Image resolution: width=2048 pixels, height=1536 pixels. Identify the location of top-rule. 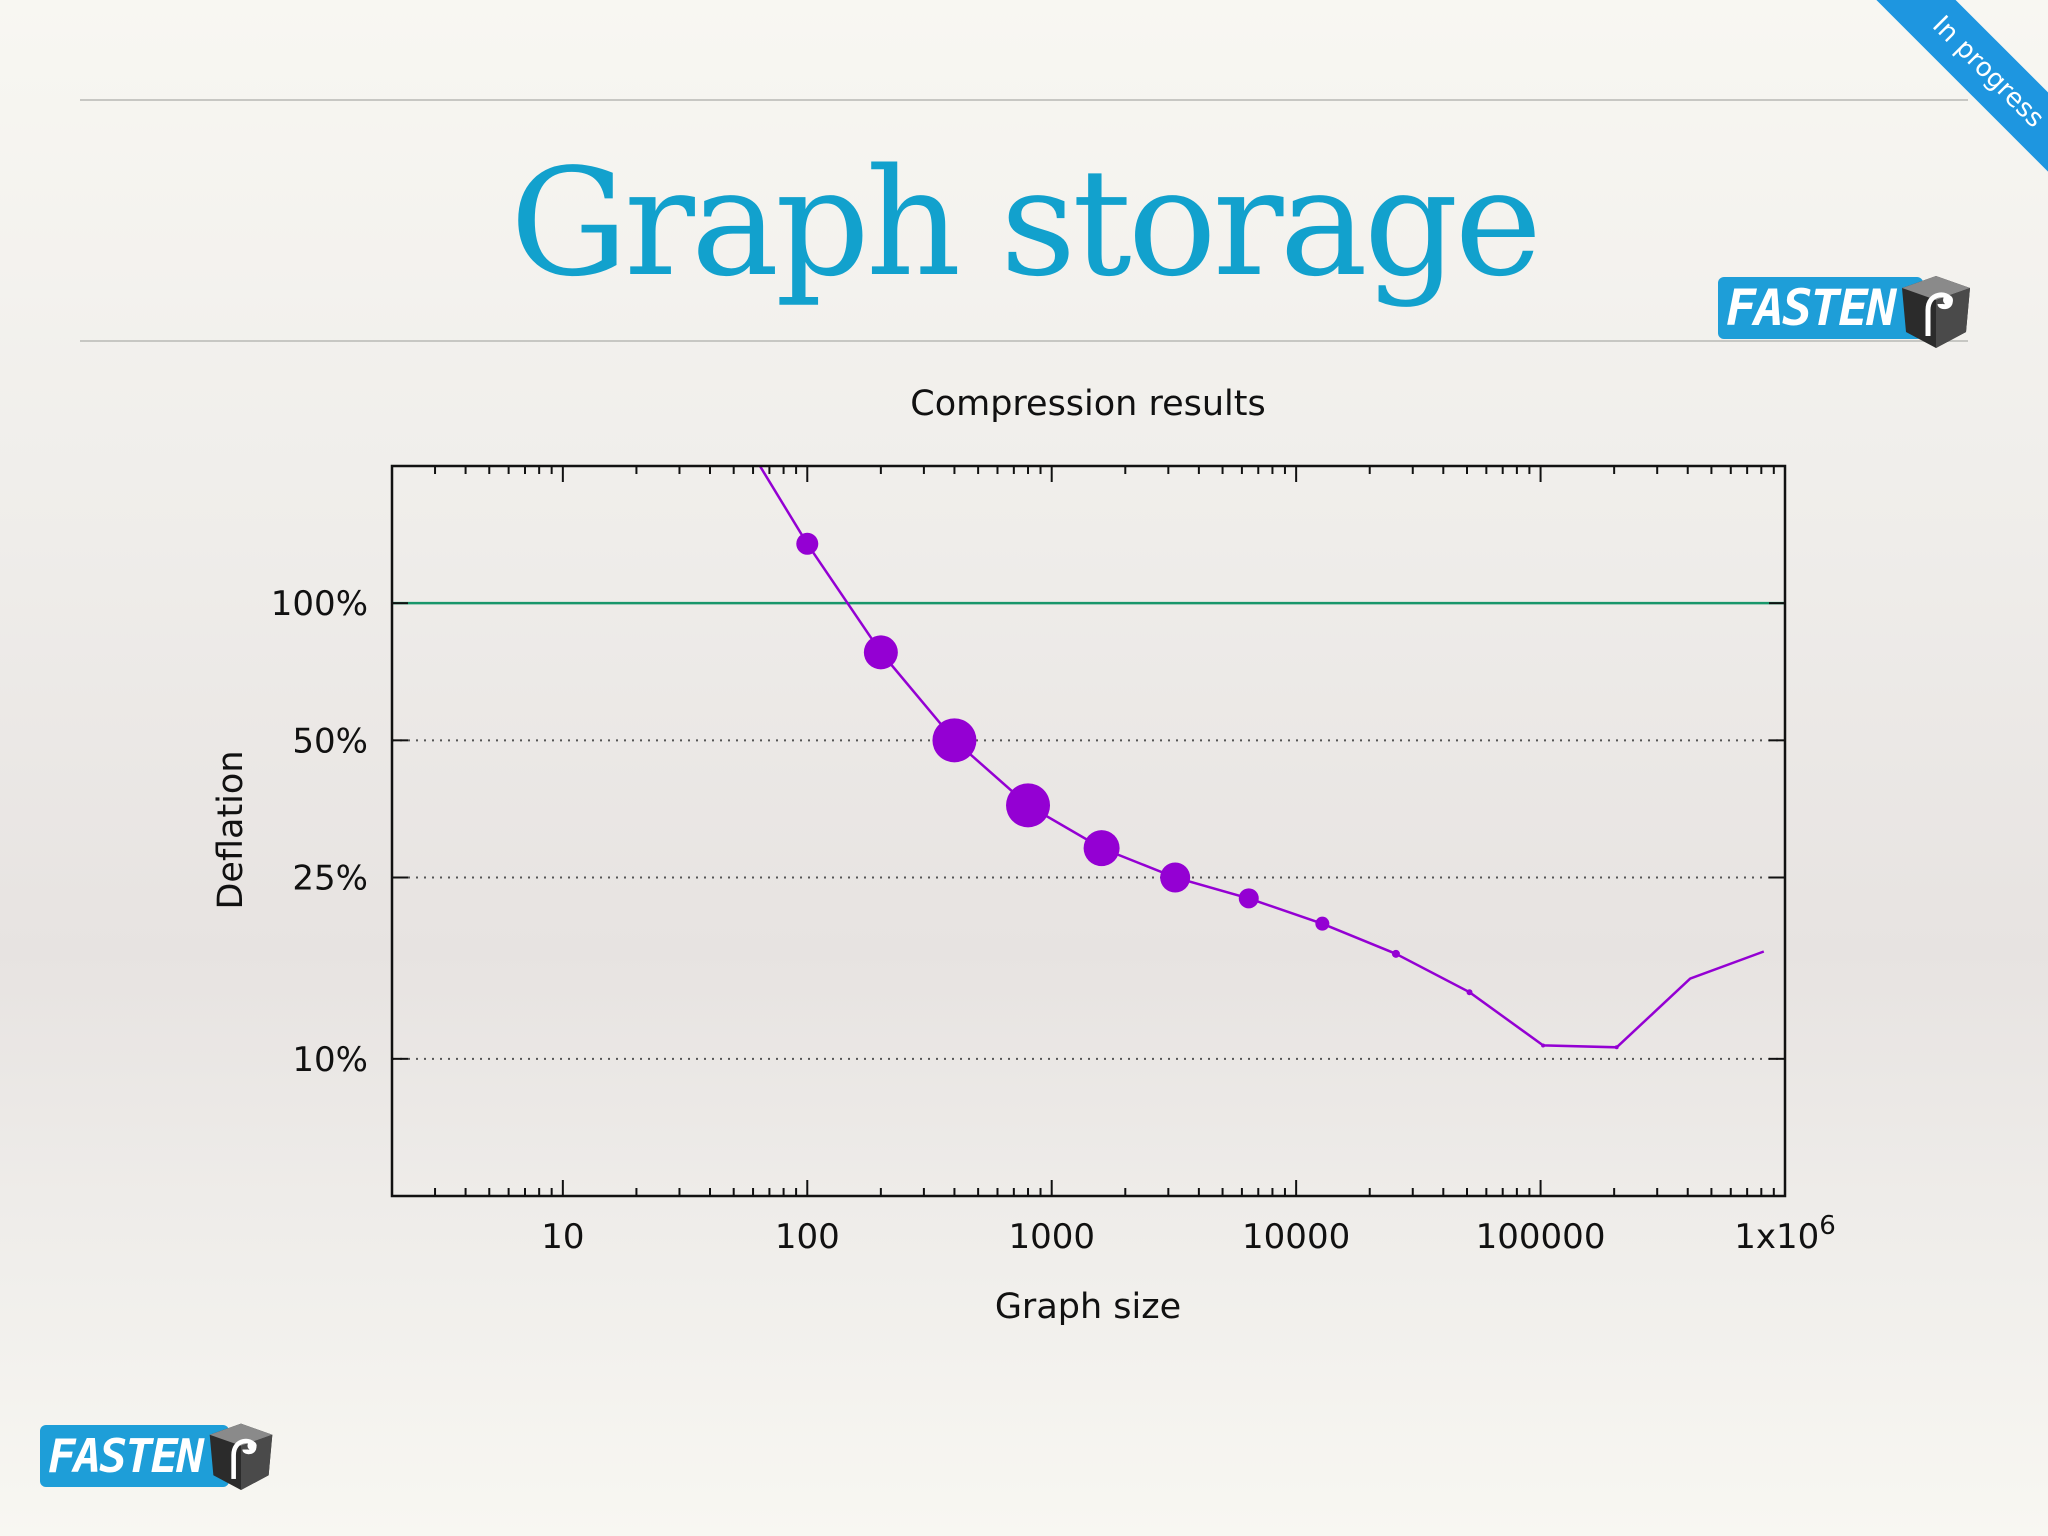
(1024, 100).